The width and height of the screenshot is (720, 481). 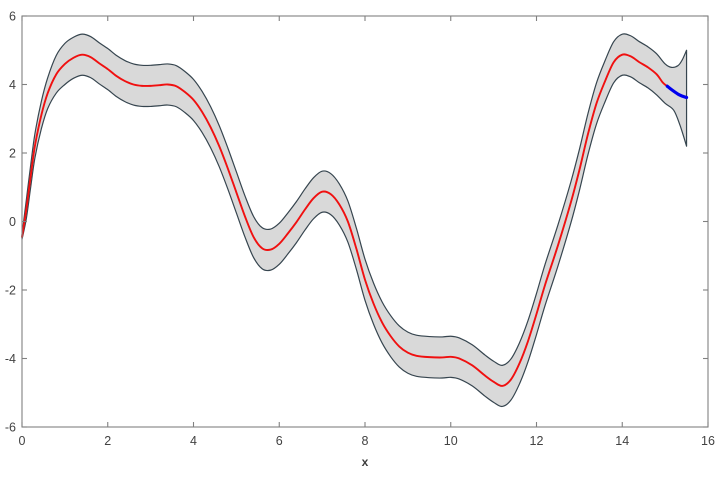 What do you see at coordinates (365, 441) in the screenshot?
I see `x-tick-label: 8` at bounding box center [365, 441].